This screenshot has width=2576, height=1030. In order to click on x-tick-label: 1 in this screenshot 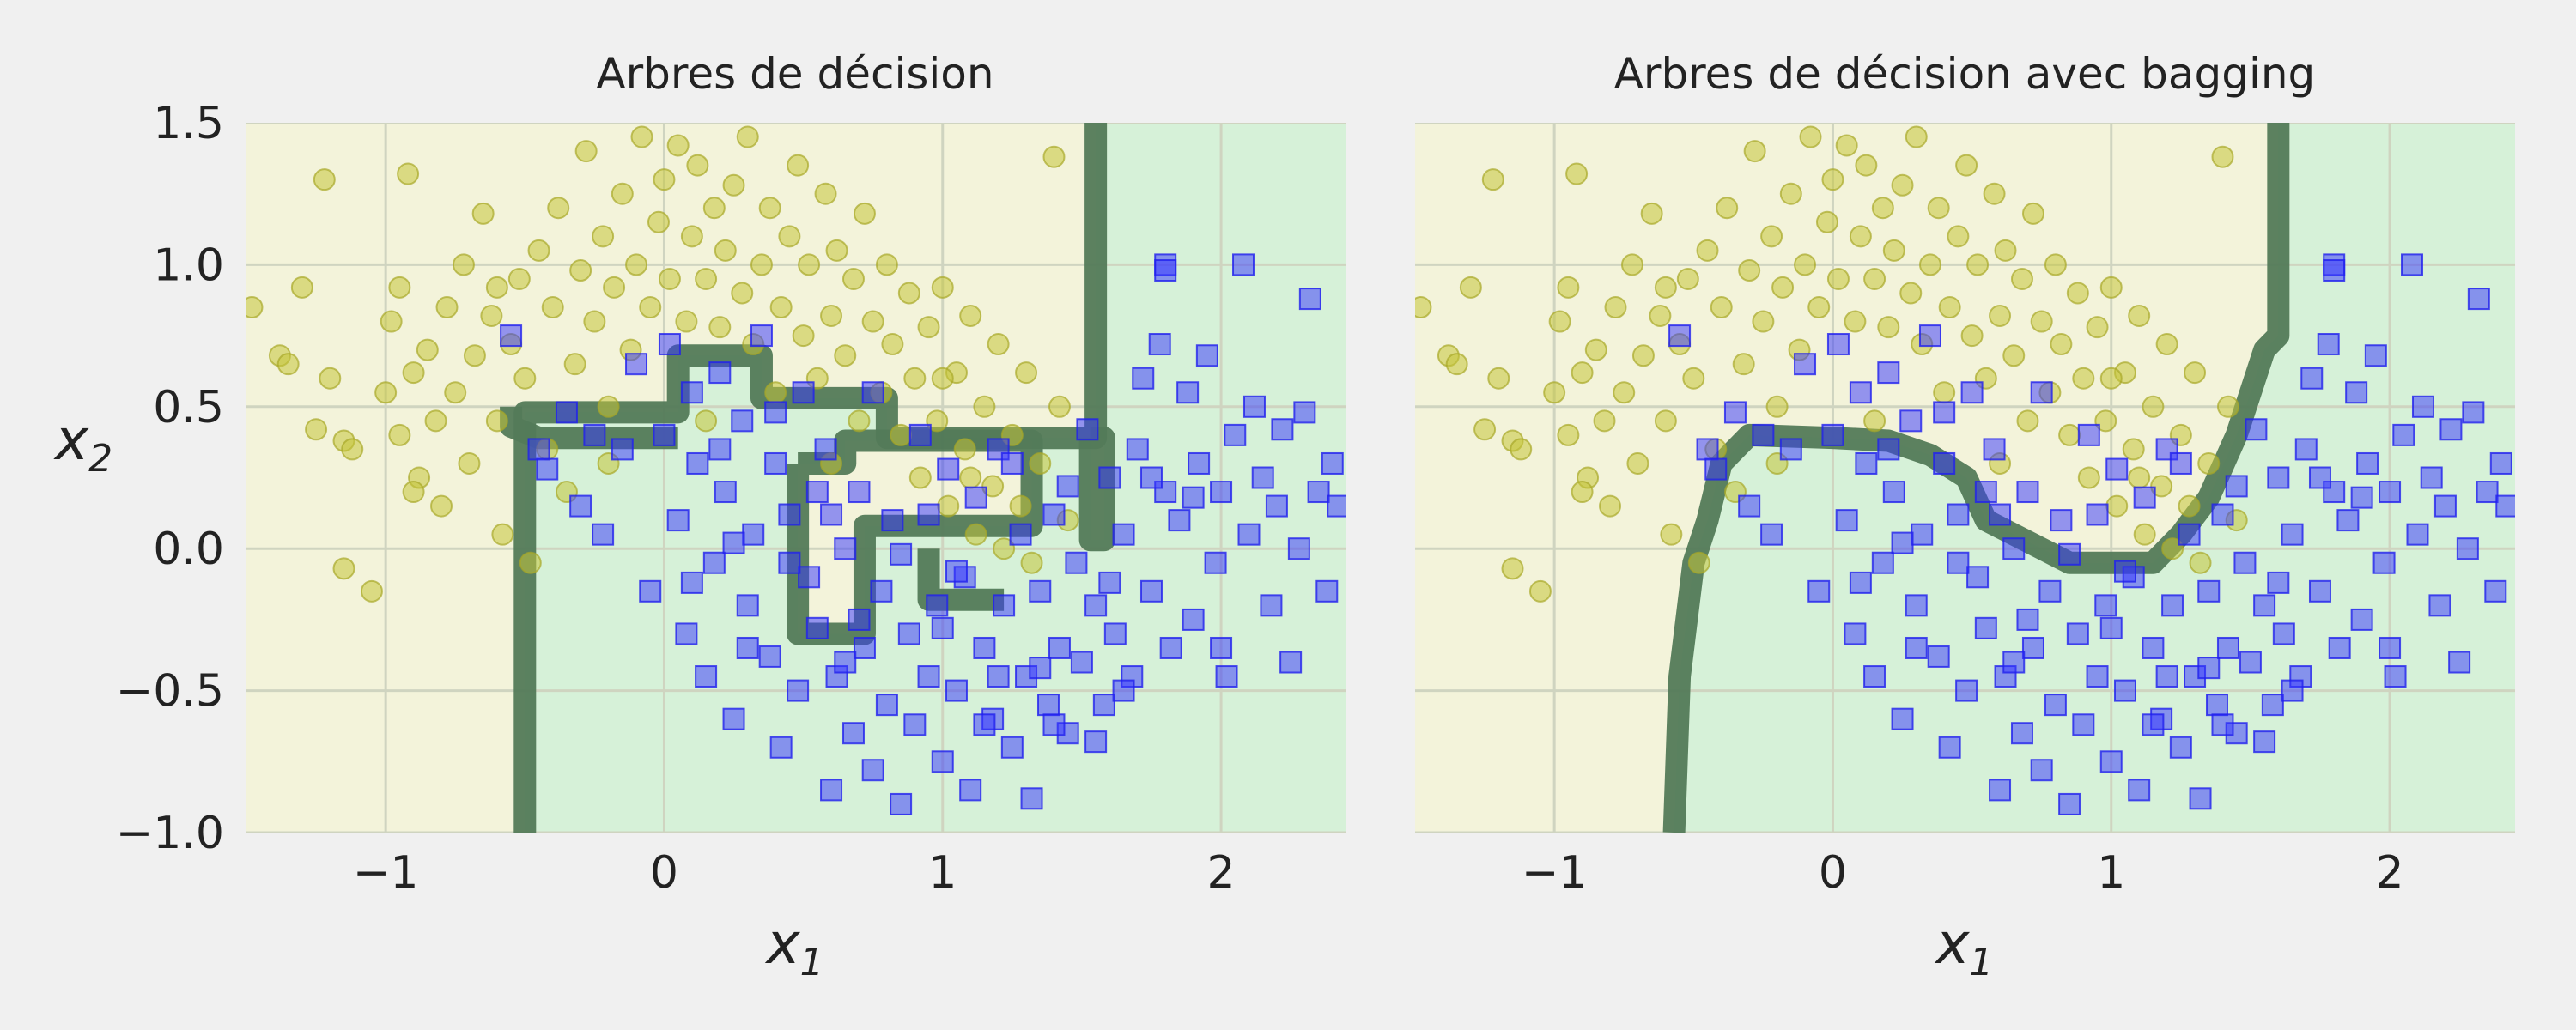, I will do `click(943, 873)`.